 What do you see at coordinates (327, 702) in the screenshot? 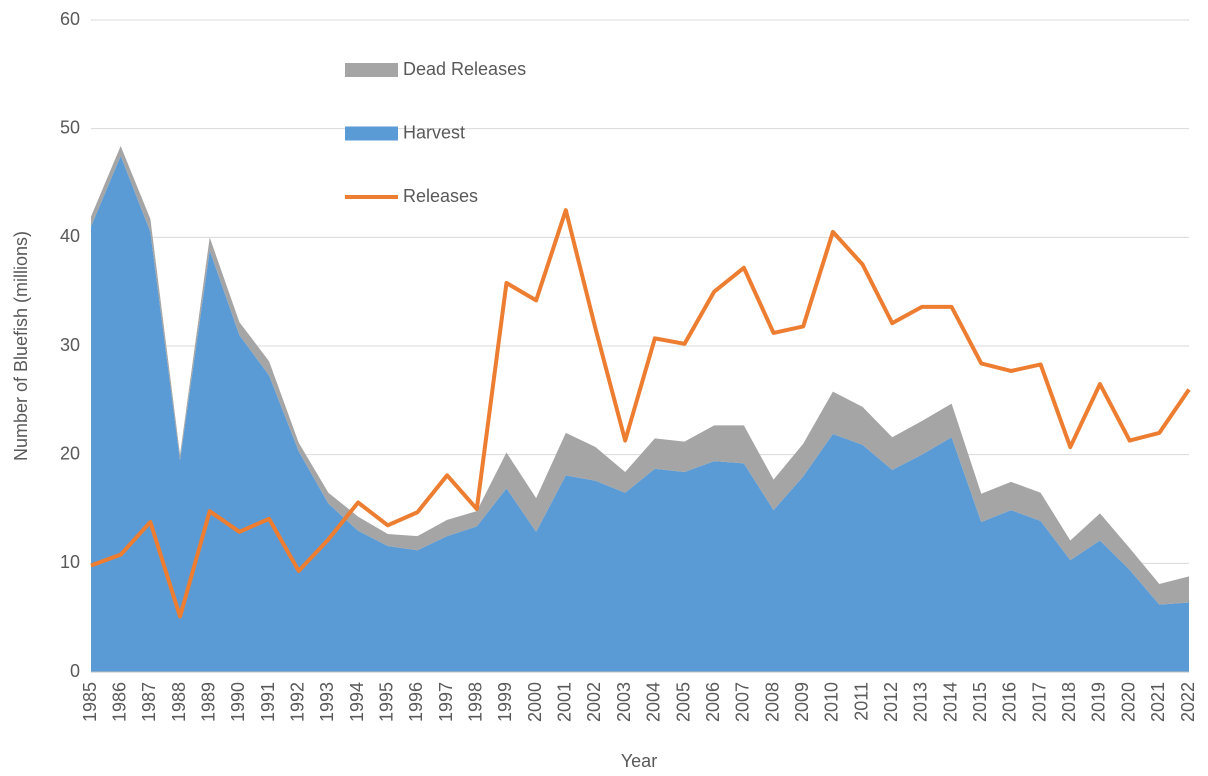
I see `x-tick-label: 1993` at bounding box center [327, 702].